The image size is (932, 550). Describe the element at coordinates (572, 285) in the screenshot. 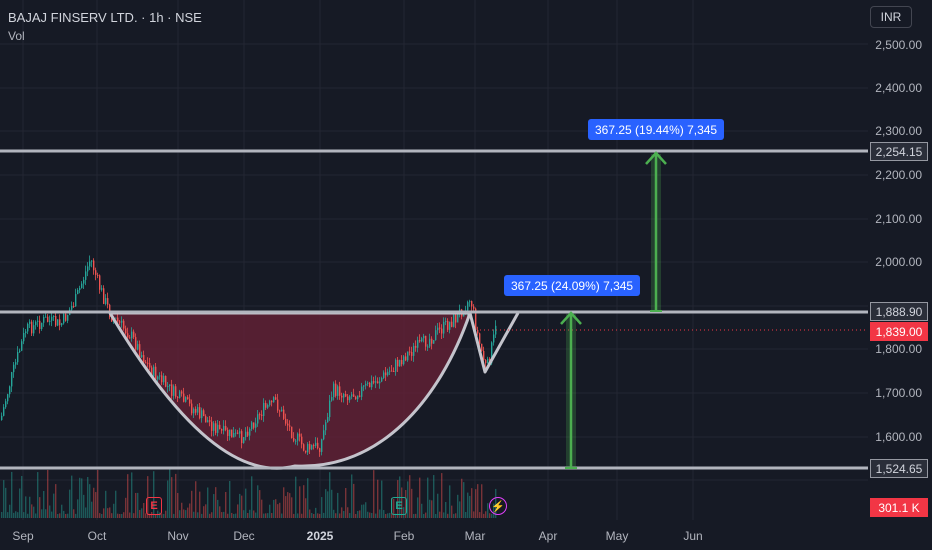

I see `measure-label-lower: 367.25 (24.09%) 7,345` at that location.